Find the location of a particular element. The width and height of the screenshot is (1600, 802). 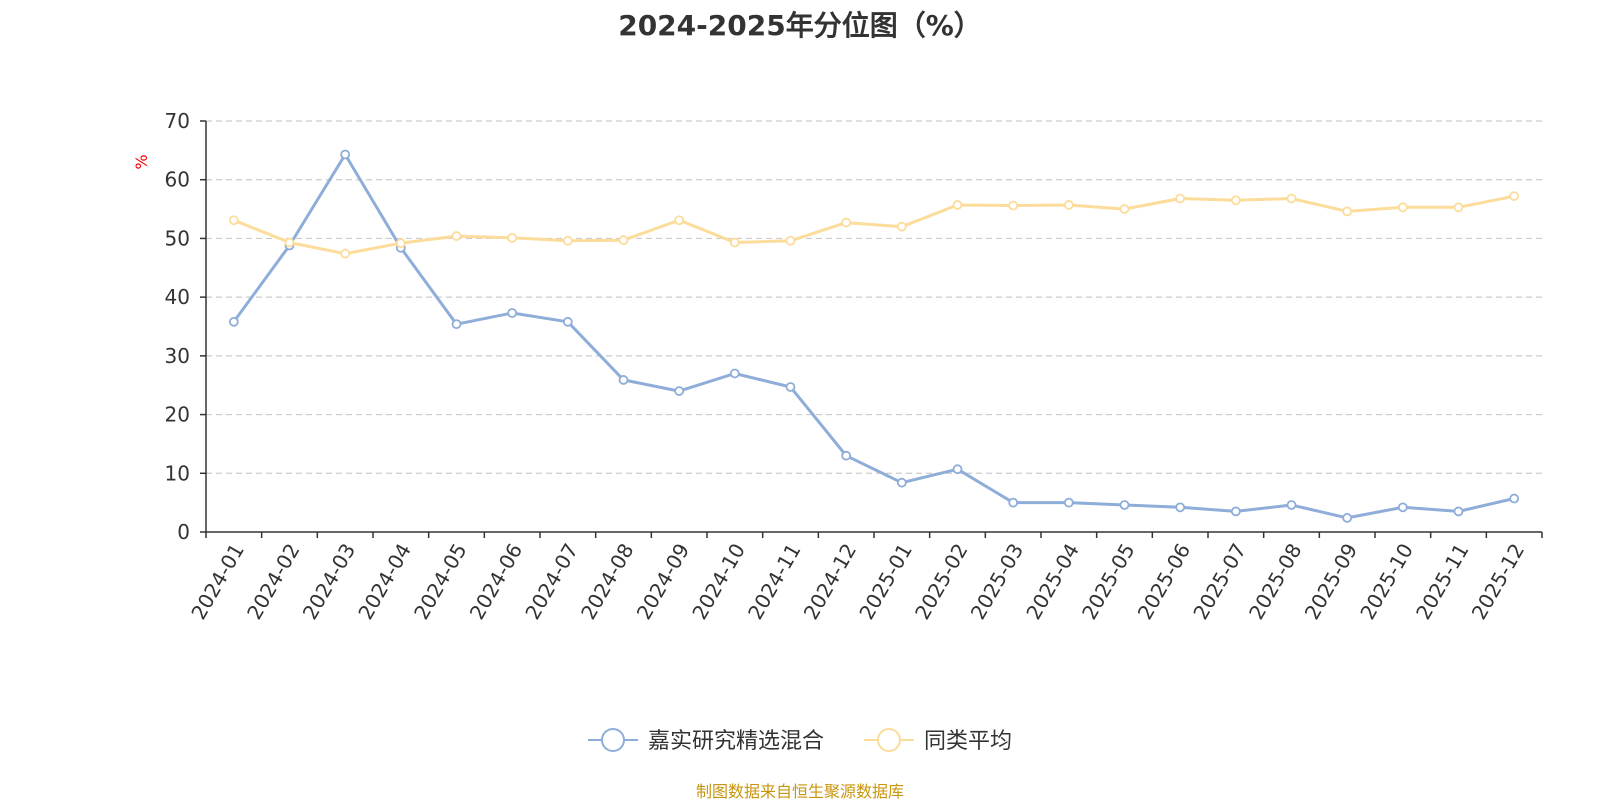

x-tick-label: 2025-12 is located at coordinates (1498, 581).